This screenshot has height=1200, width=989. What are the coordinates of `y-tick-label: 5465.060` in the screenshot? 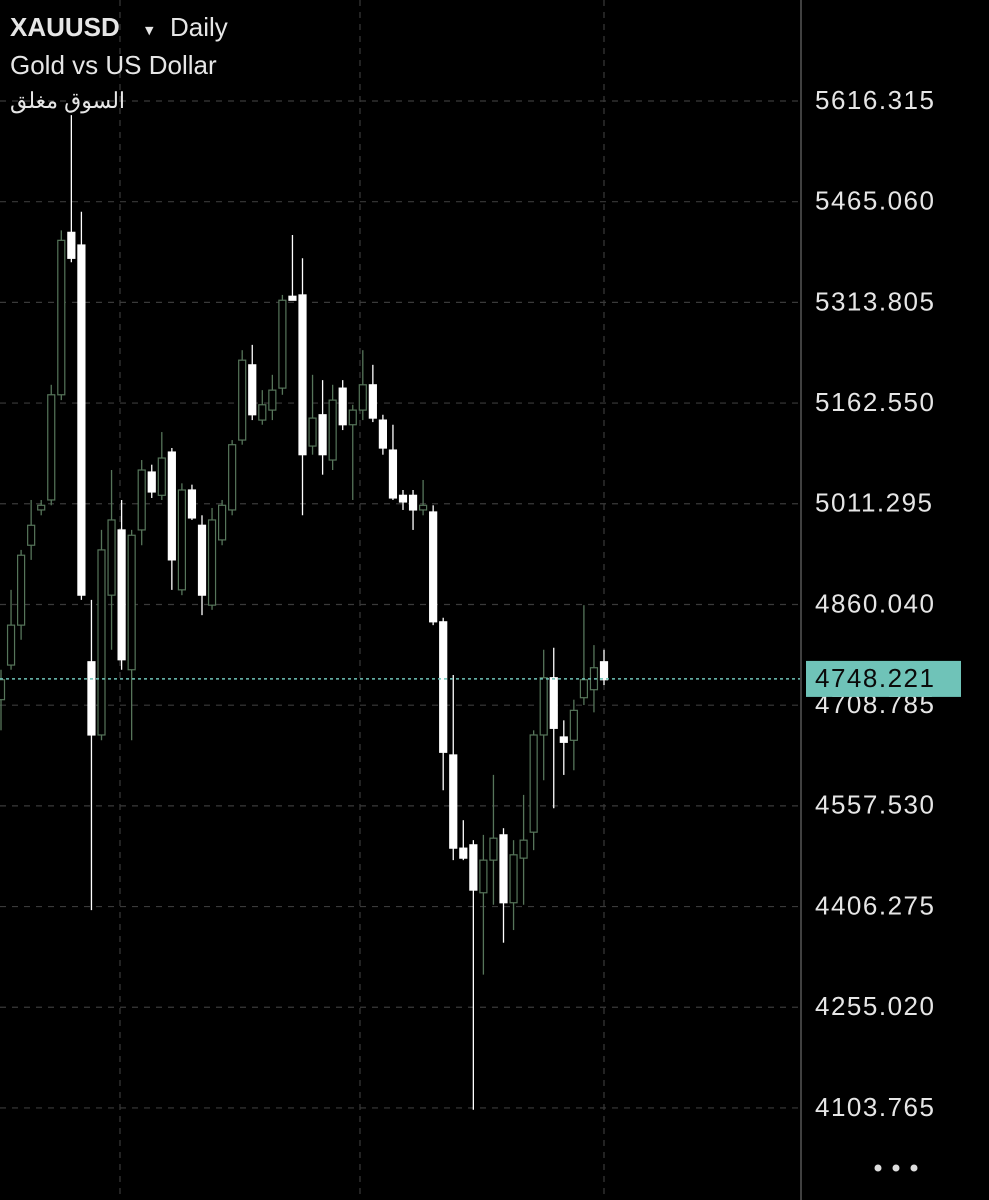 It's located at (875, 201).